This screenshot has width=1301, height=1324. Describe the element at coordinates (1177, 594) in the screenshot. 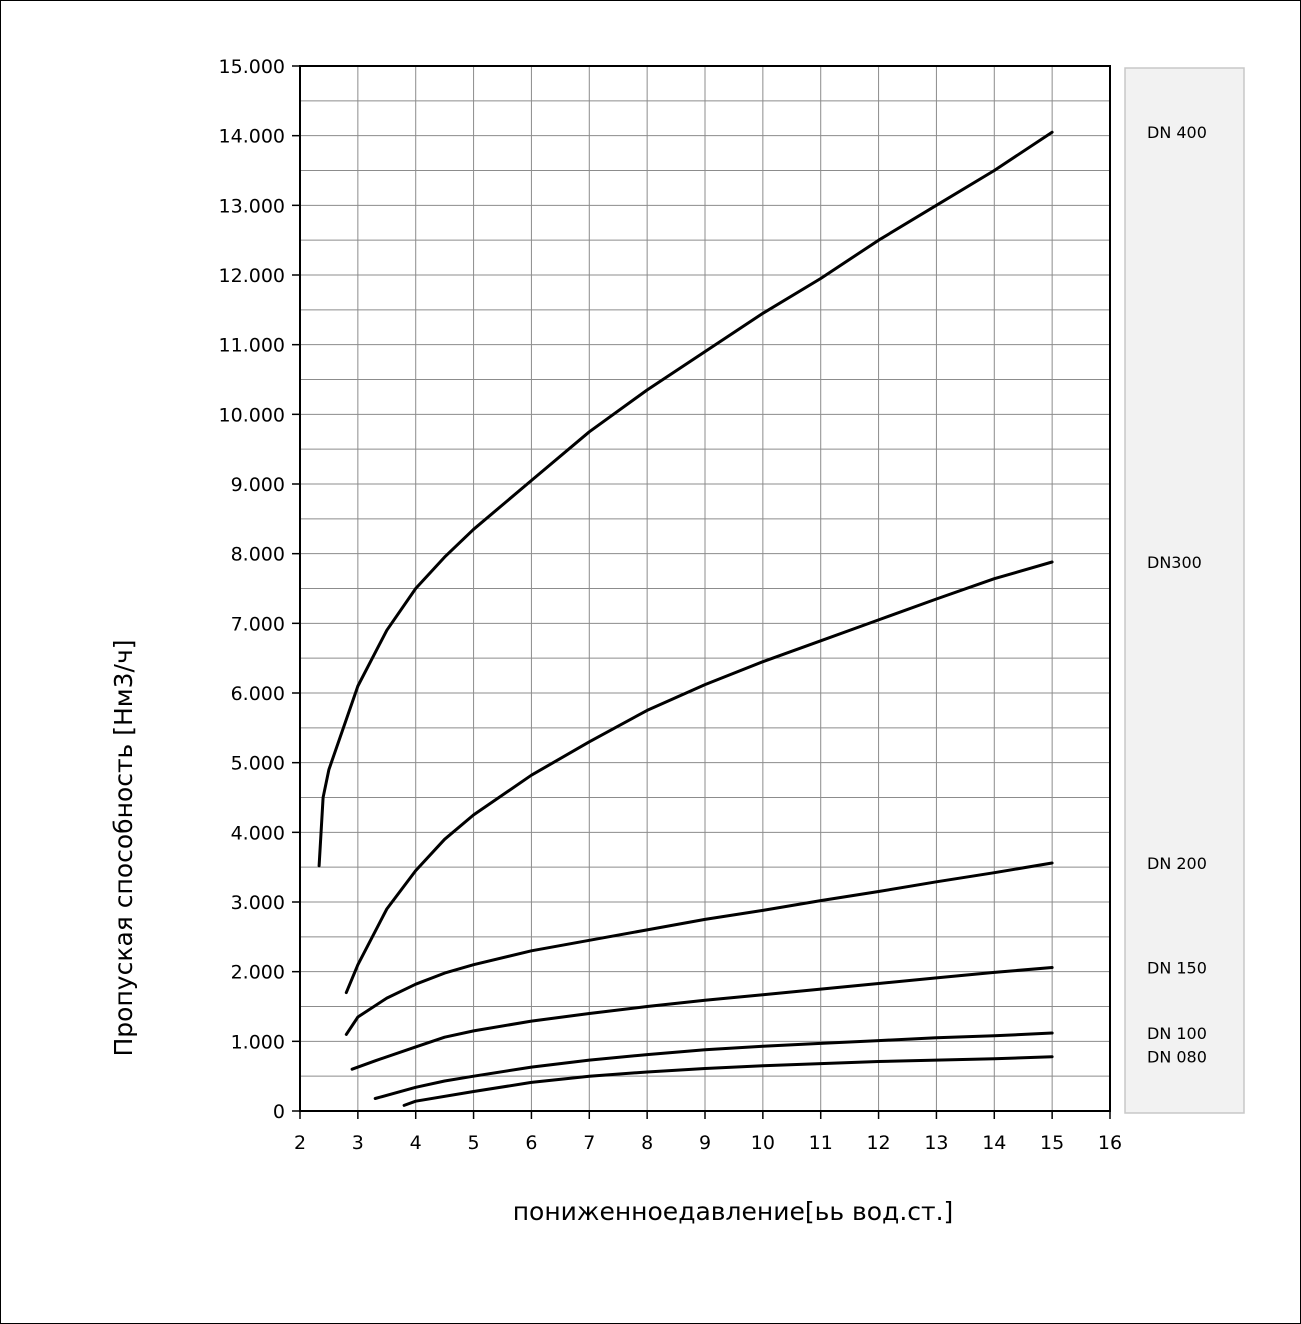

I see `legend: DN 400 DN300 DN 200 DN 150 DN 100 DN 080` at that location.